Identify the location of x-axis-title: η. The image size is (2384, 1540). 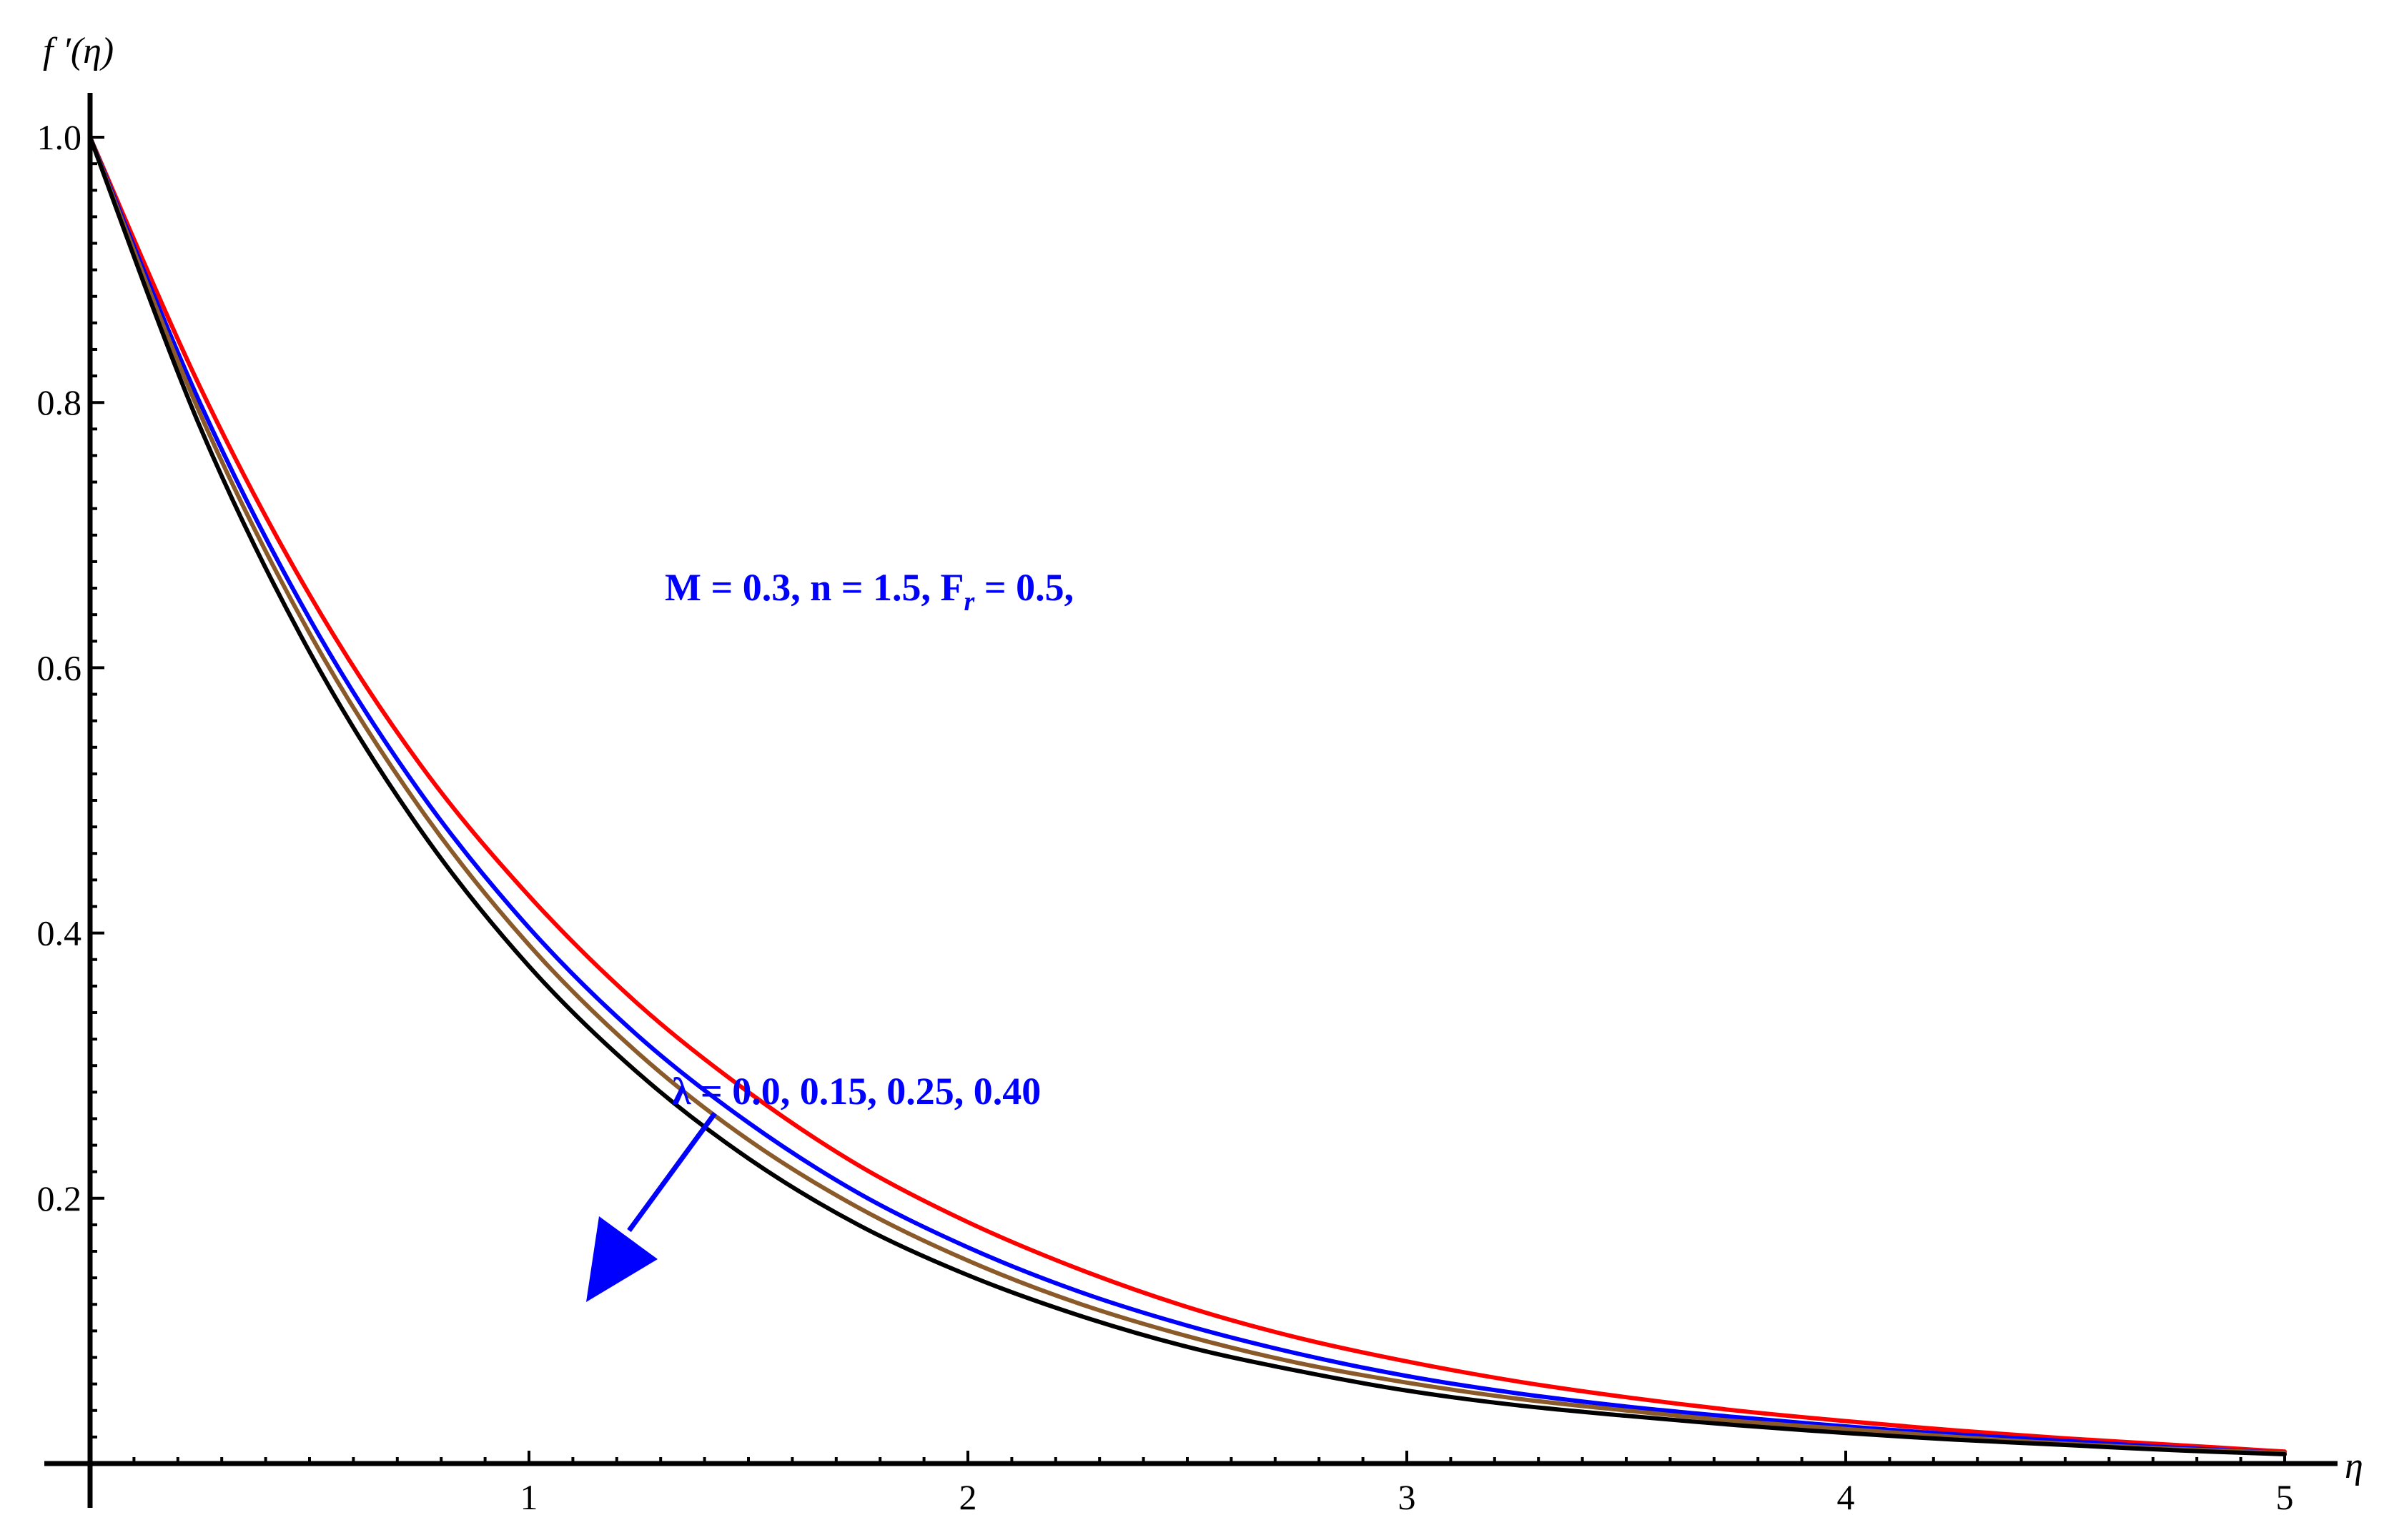
(2354, 1466).